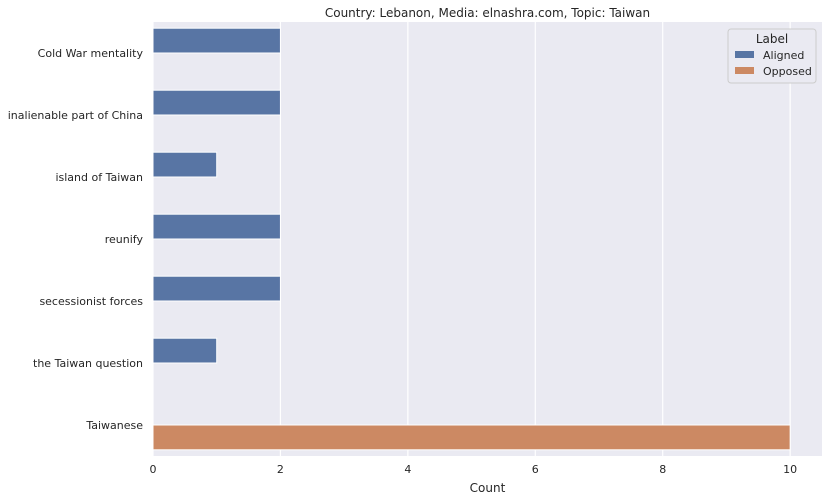  What do you see at coordinates (280, 469) in the screenshot?
I see `x-tick-label-2: 2` at bounding box center [280, 469].